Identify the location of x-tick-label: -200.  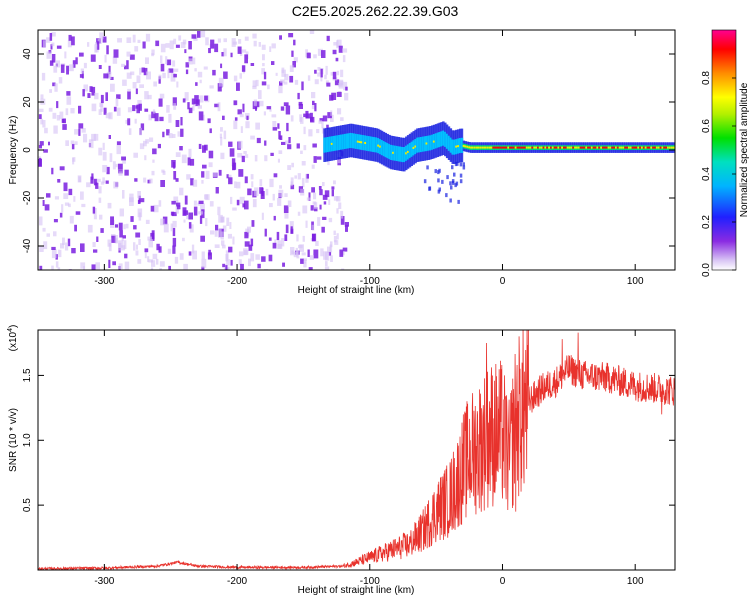
(237, 581).